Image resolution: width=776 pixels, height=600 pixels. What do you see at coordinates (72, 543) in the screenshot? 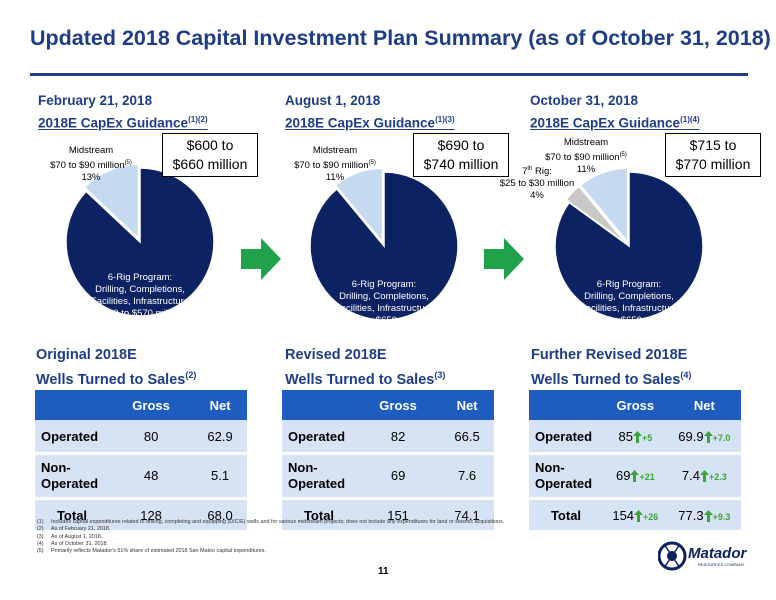
I see `footnote: (4) As of October 31, 2018.` at bounding box center [72, 543].